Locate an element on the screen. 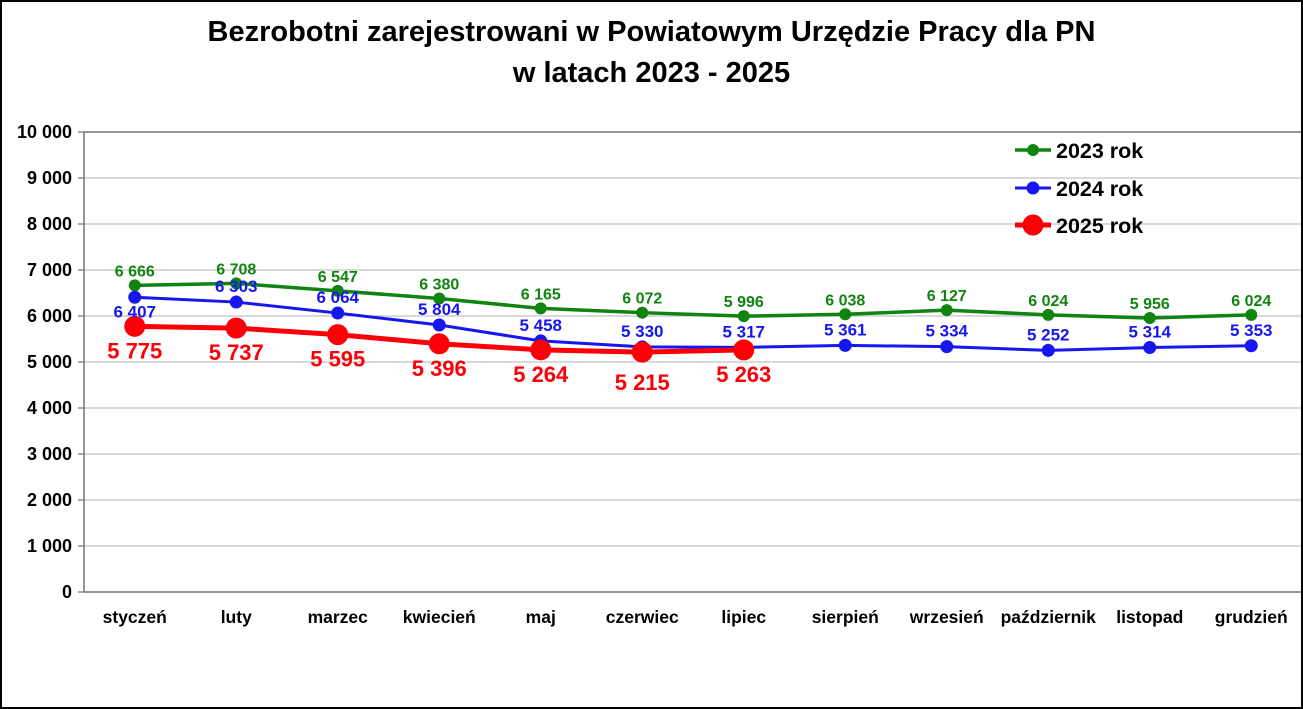 The image size is (1303, 709). data-label: 5 314 is located at coordinates (1149, 332).